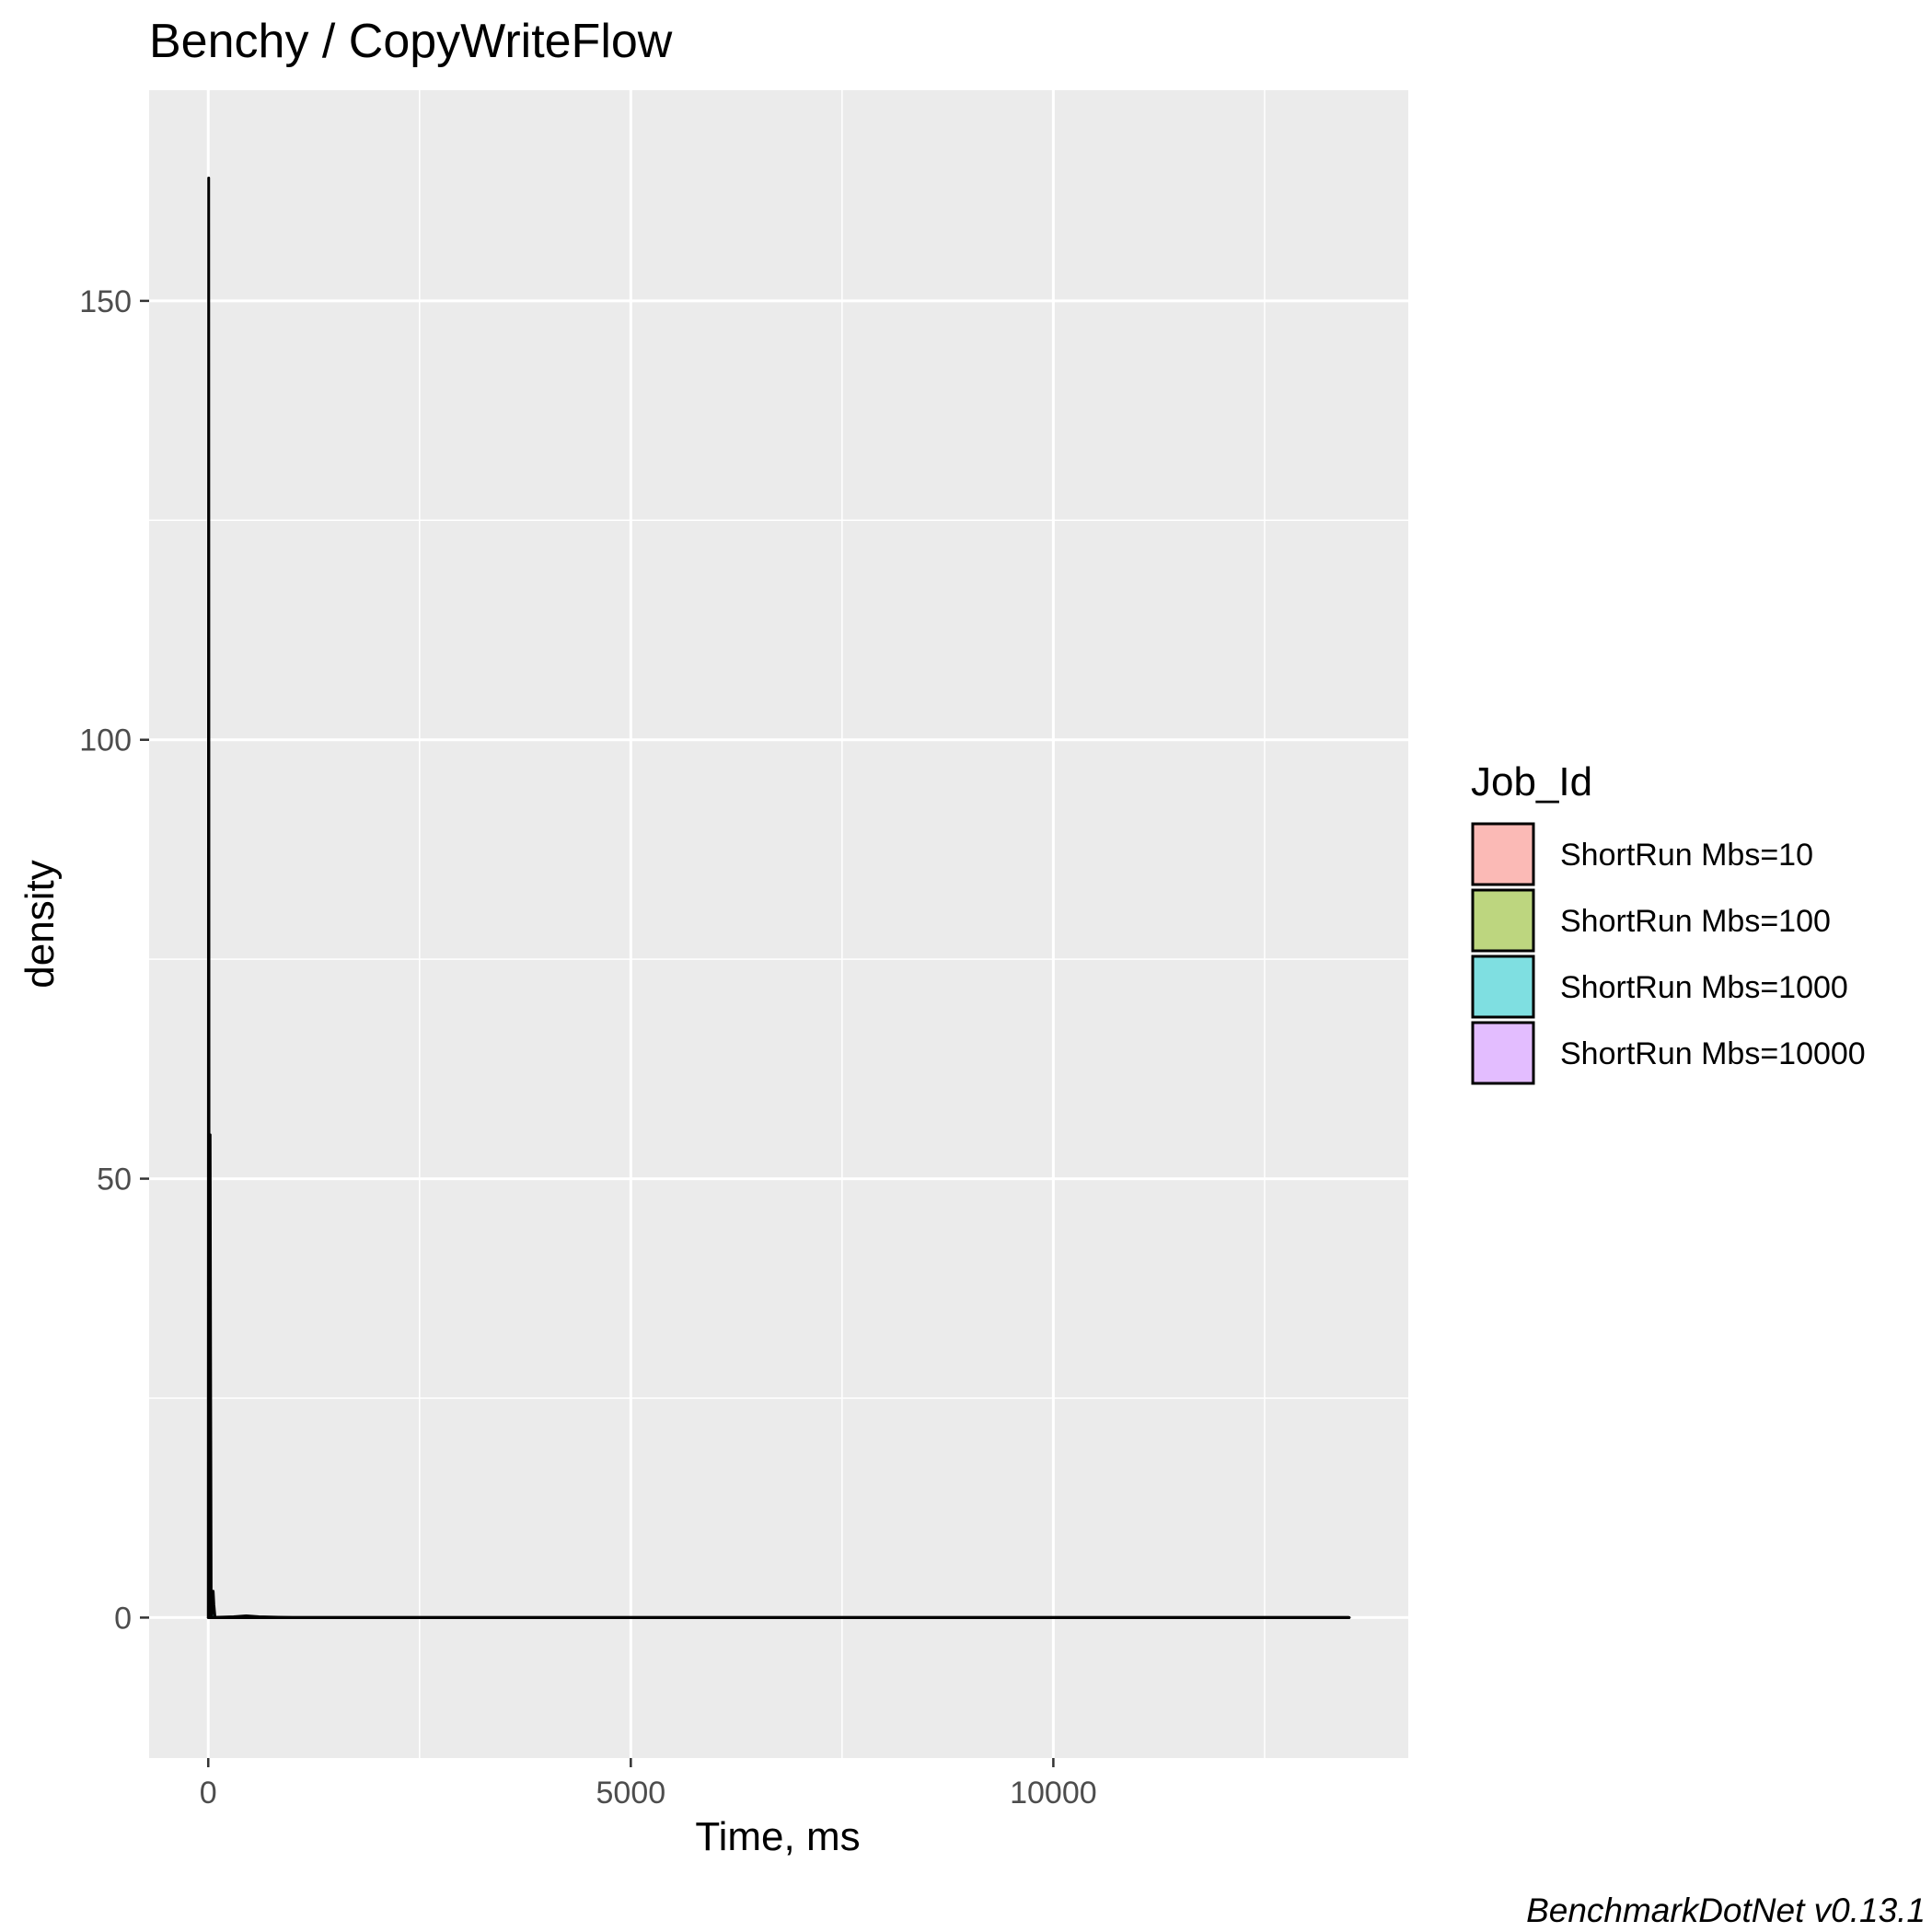 The image size is (1932, 1932). What do you see at coordinates (123, 1619) in the screenshot?
I see `y-tick-label: 0` at bounding box center [123, 1619].